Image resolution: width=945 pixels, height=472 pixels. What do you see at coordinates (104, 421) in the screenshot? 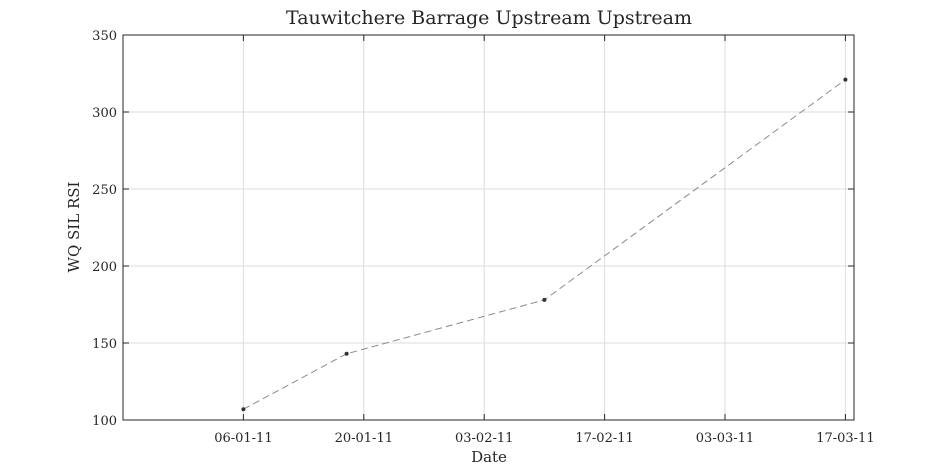
I see `y-tick-label: 100` at bounding box center [104, 421].